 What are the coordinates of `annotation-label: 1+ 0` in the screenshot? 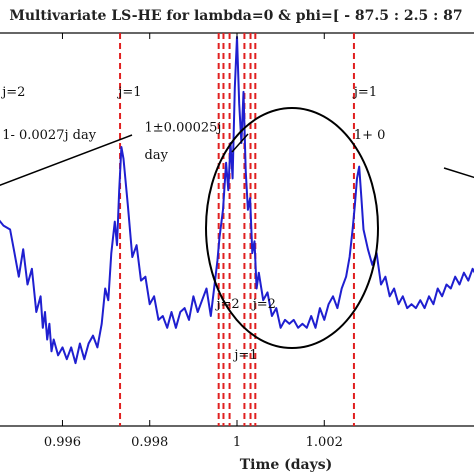 It's located at (370, 135).